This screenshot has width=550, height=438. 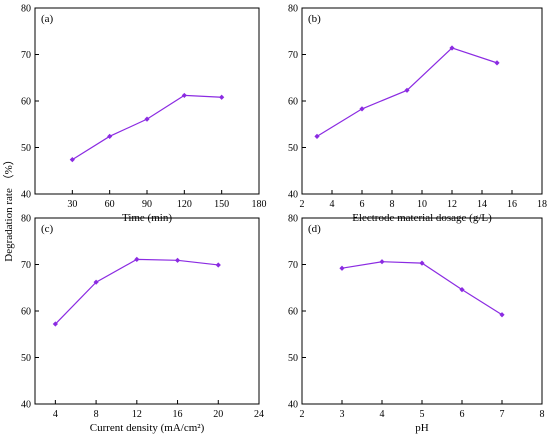 I want to click on x-tick-label: 20, so click(x=218, y=414).